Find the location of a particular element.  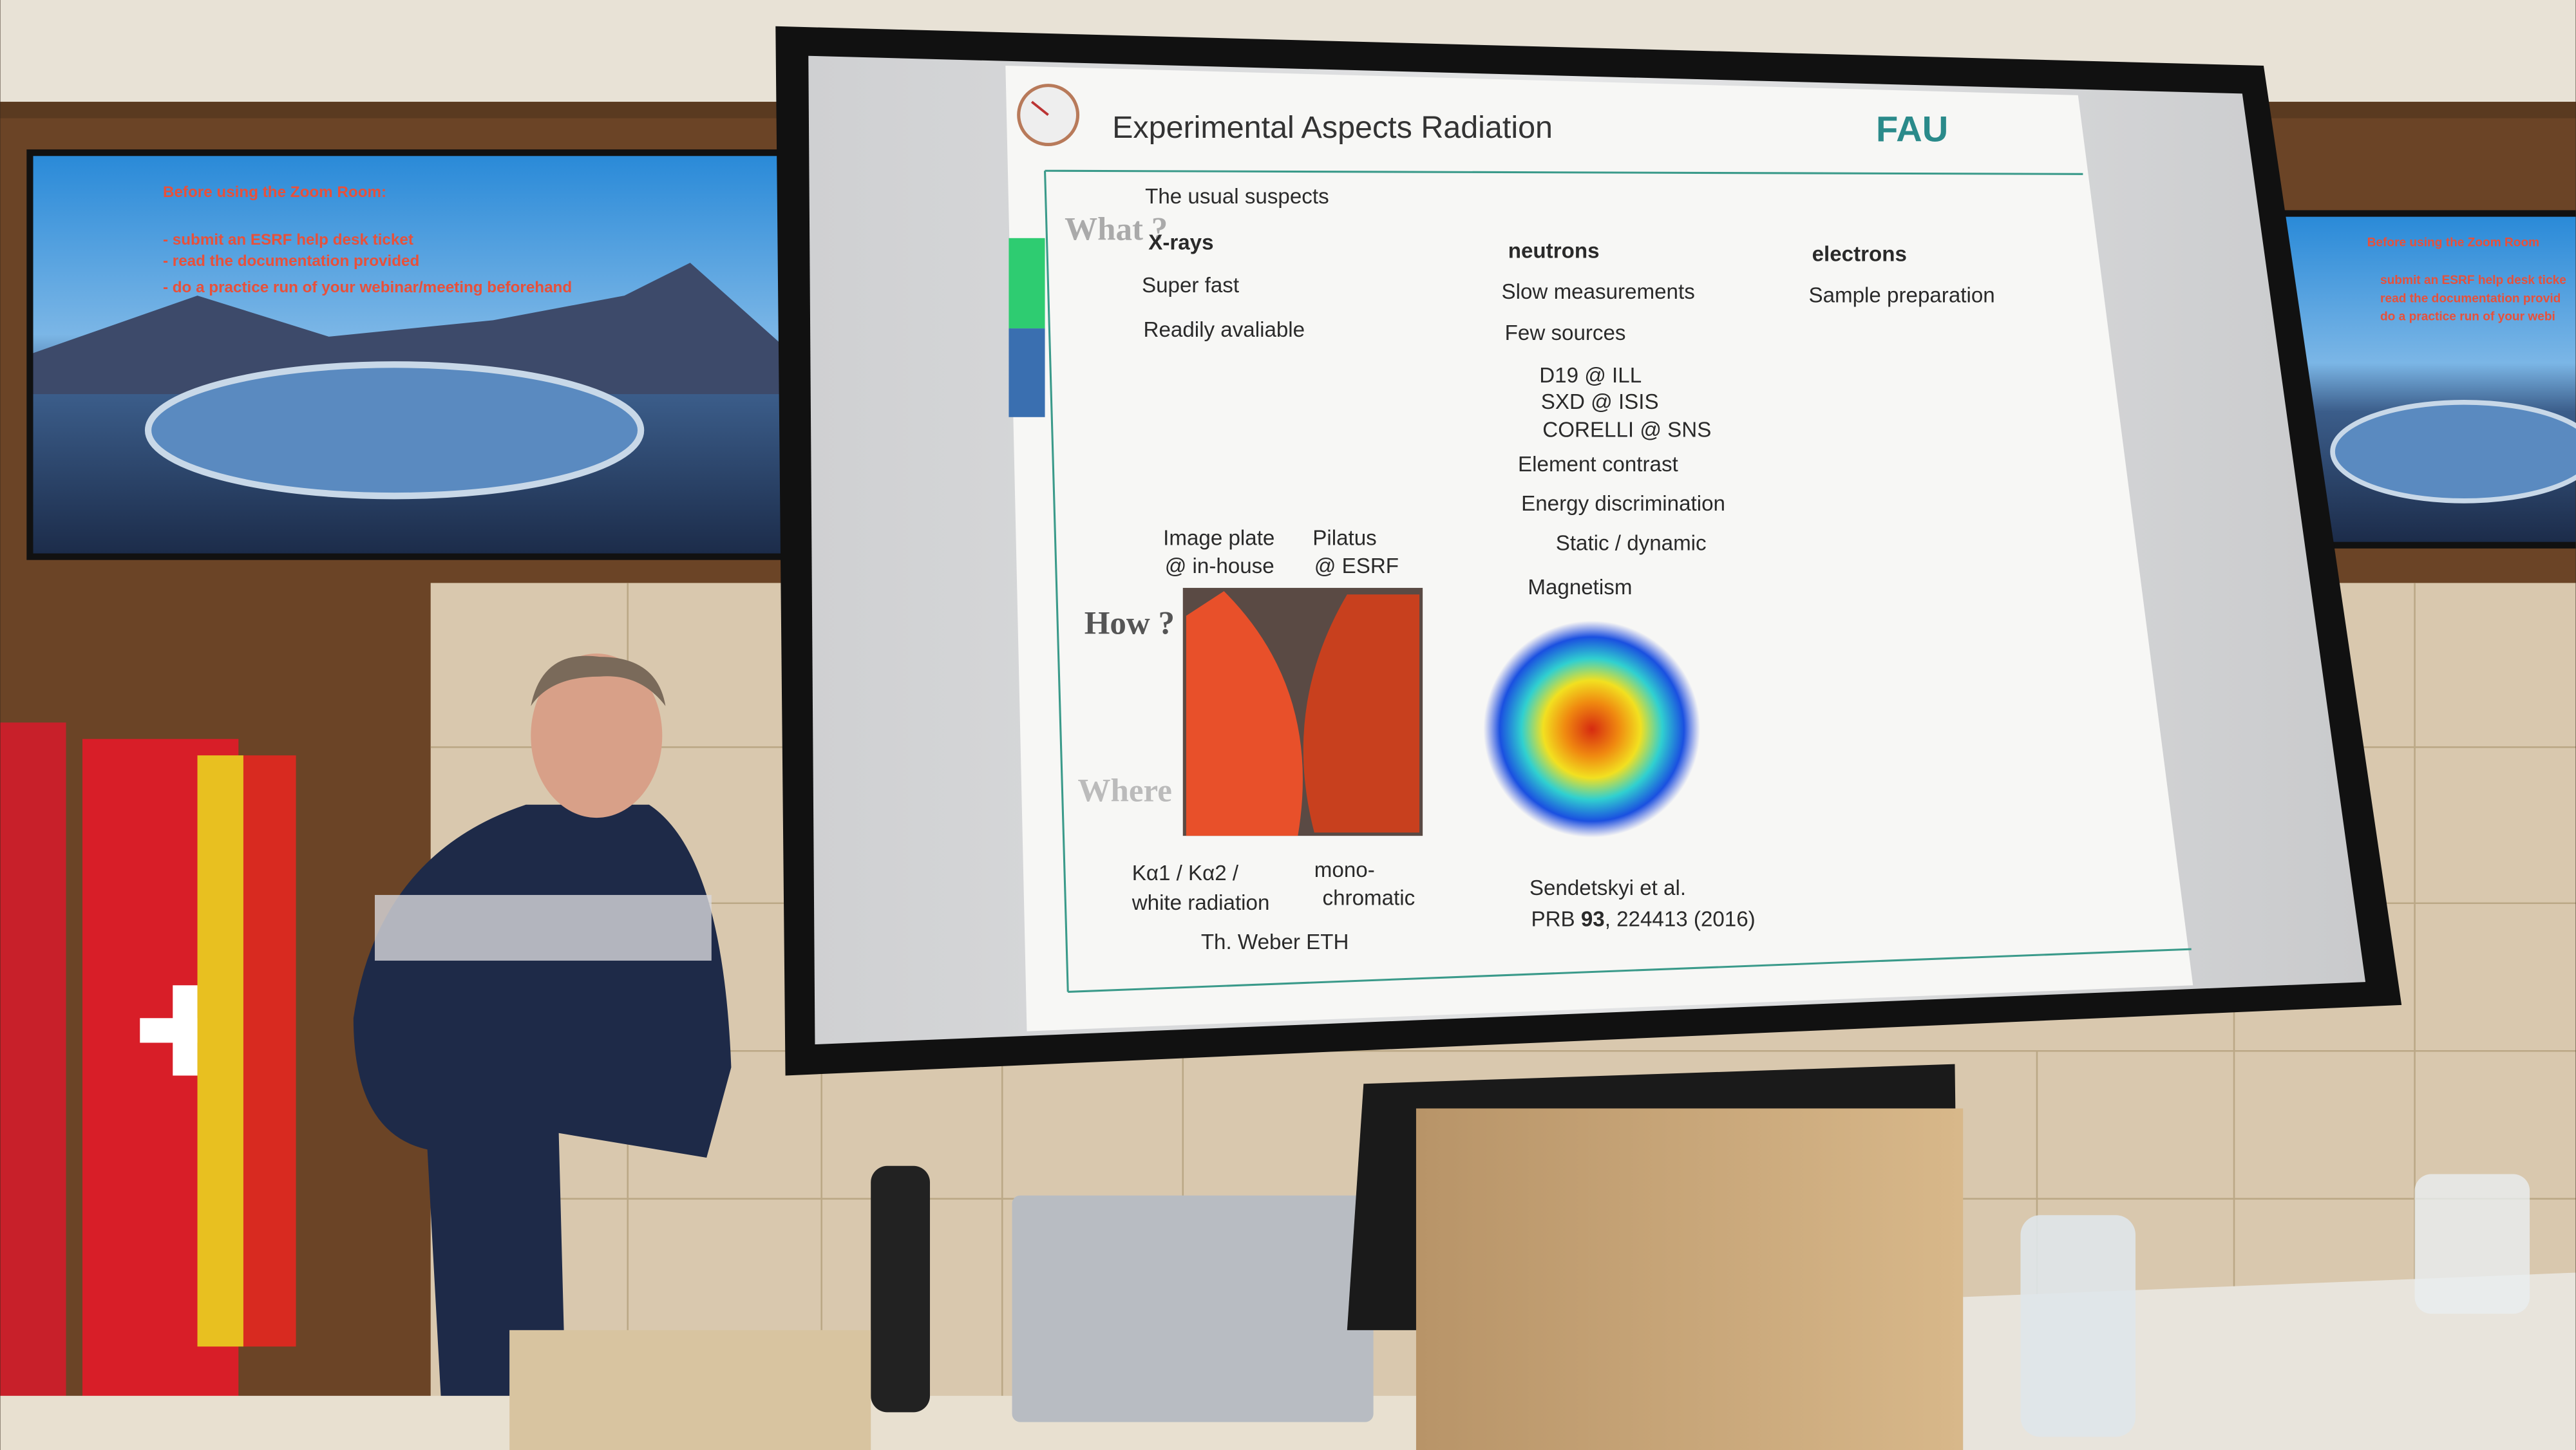

slide-text: Static / dynamic is located at coordinates (1632, 543).